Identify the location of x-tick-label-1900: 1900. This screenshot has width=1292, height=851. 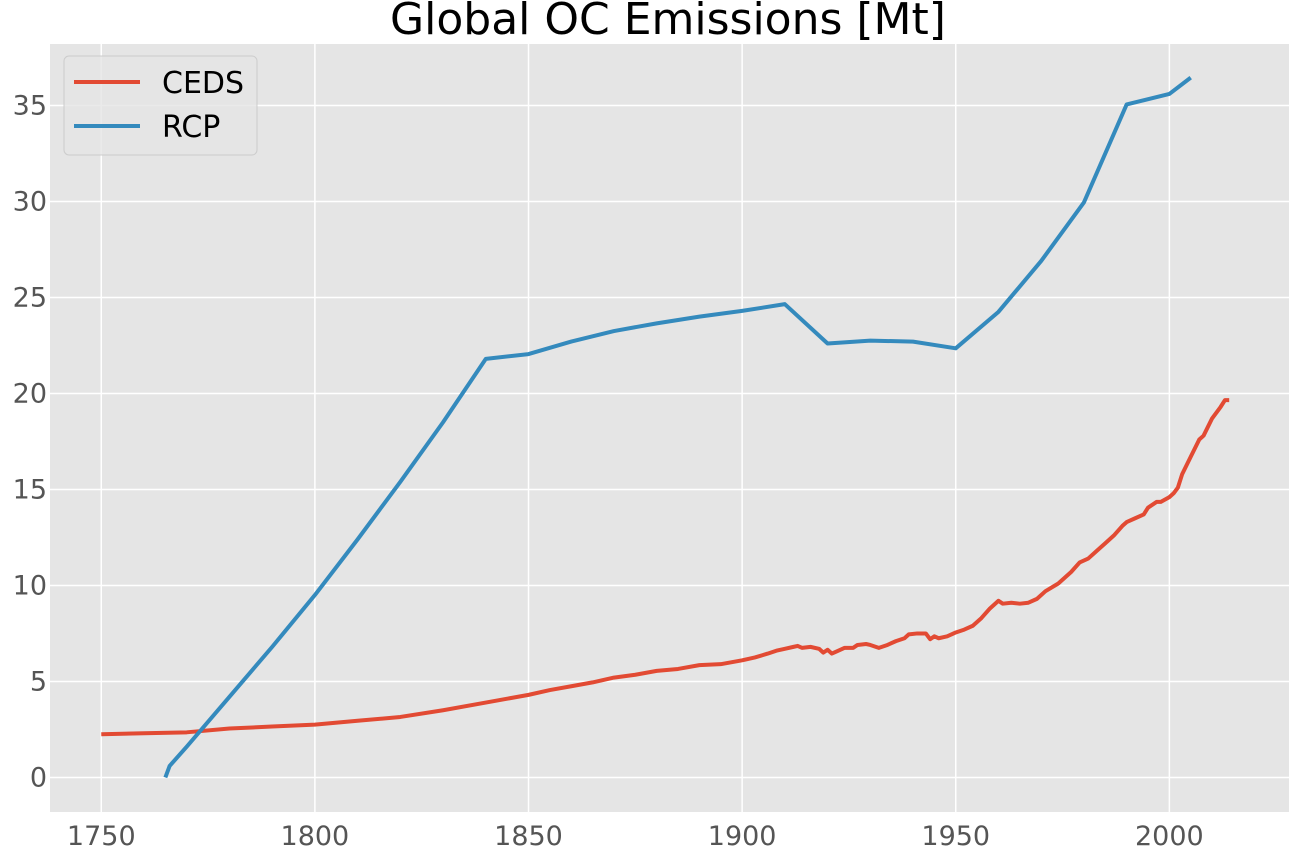
(742, 836).